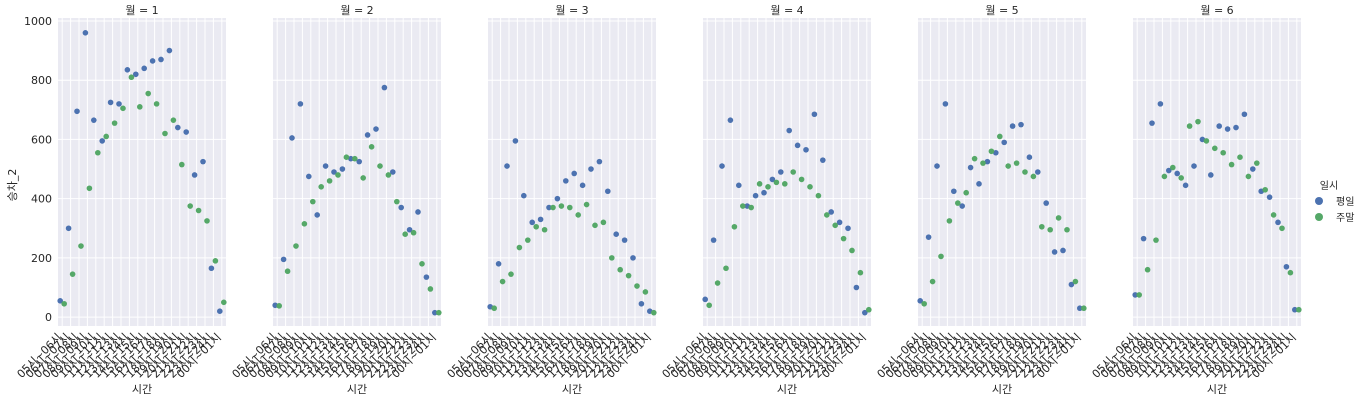 The width and height of the screenshot is (1363, 403). I want to click on y-tick-label: 0, so click(48, 317).